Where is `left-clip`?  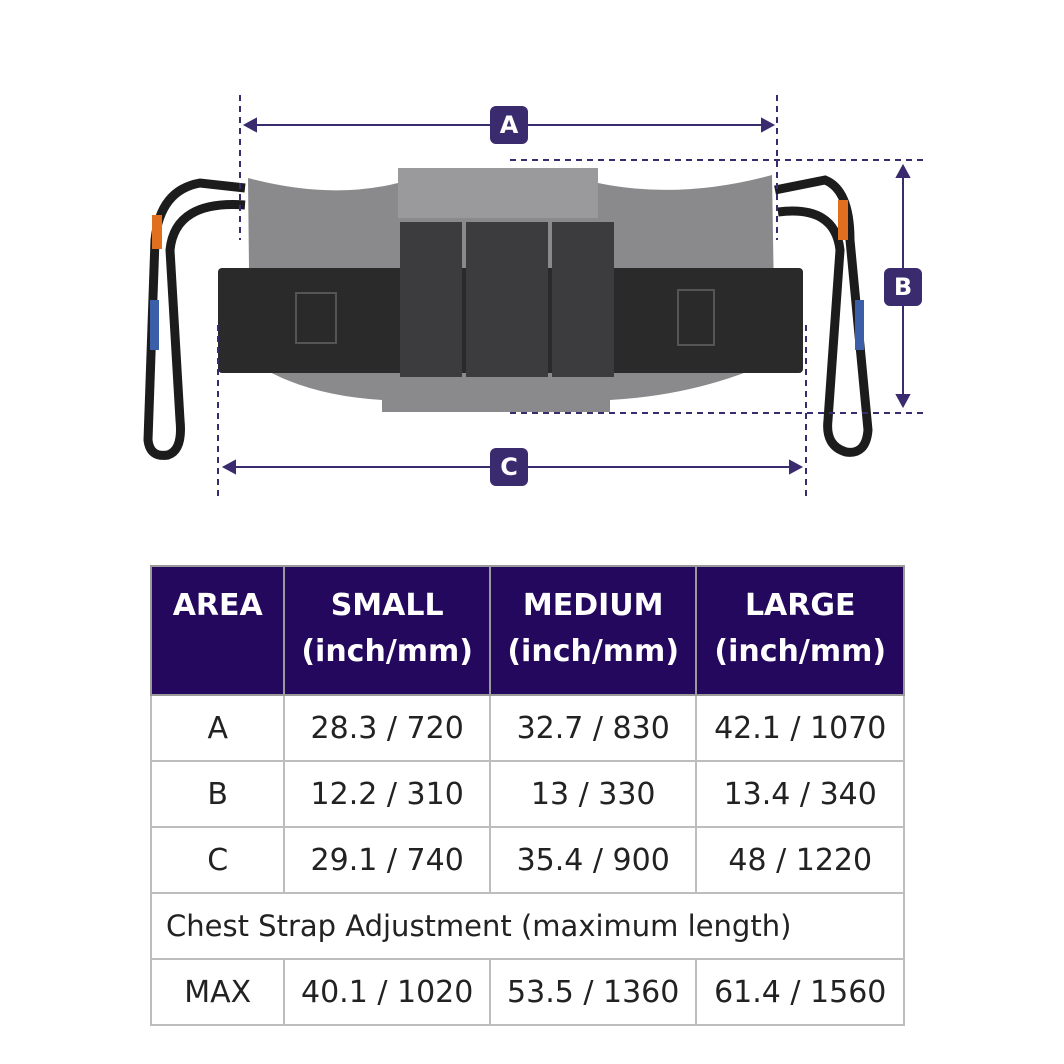
left-clip is located at coordinates (157, 232).